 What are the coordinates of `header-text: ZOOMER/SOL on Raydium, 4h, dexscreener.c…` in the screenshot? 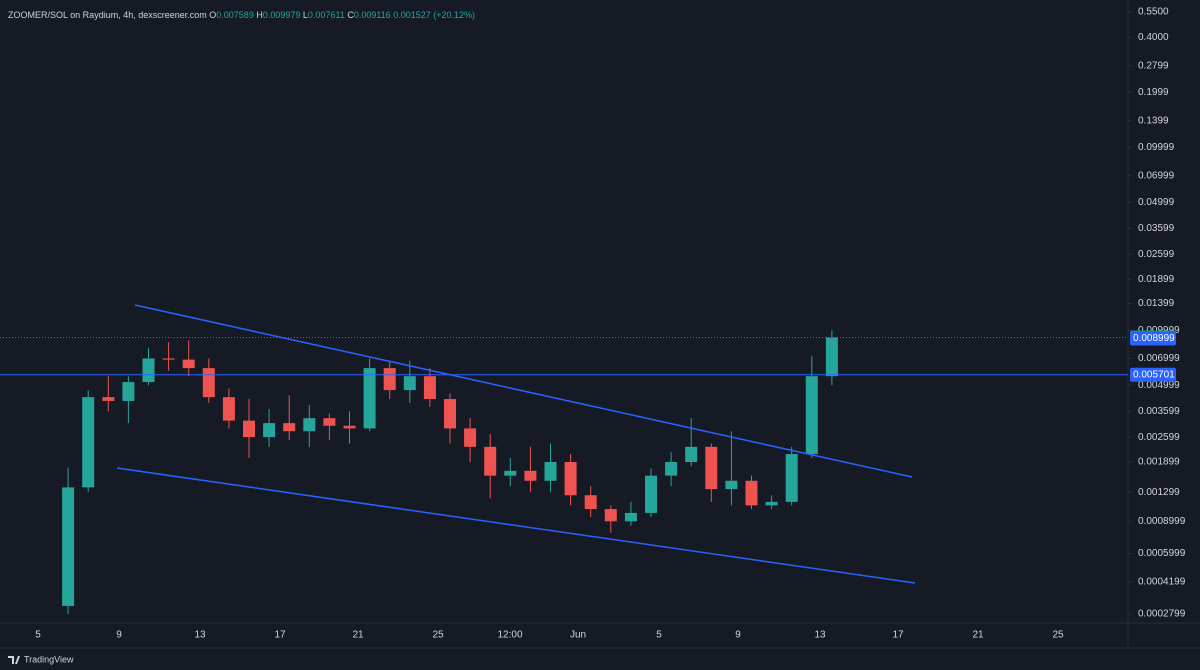 It's located at (241, 15).